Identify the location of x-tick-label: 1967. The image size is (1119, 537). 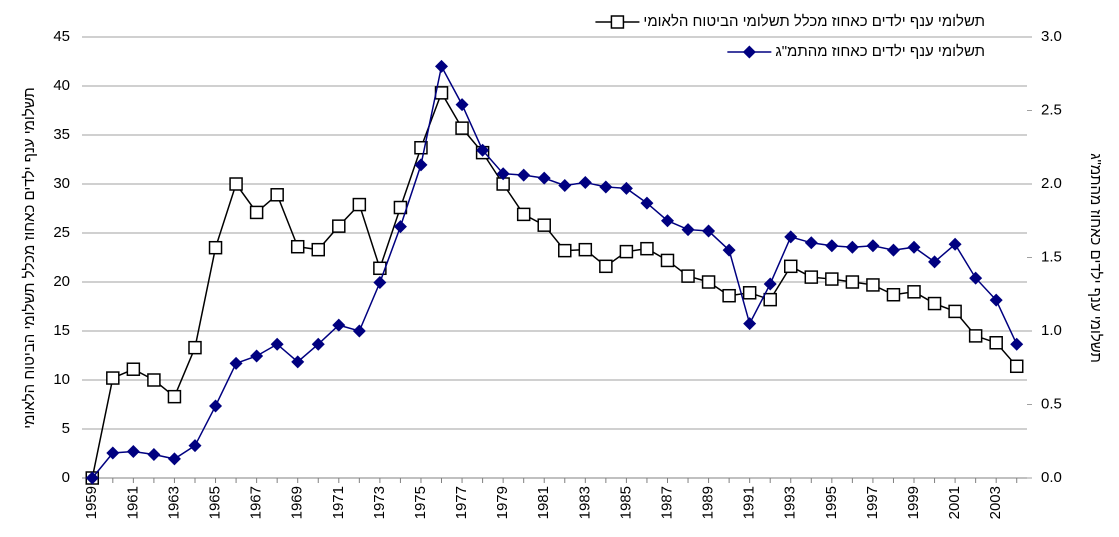
(256, 502).